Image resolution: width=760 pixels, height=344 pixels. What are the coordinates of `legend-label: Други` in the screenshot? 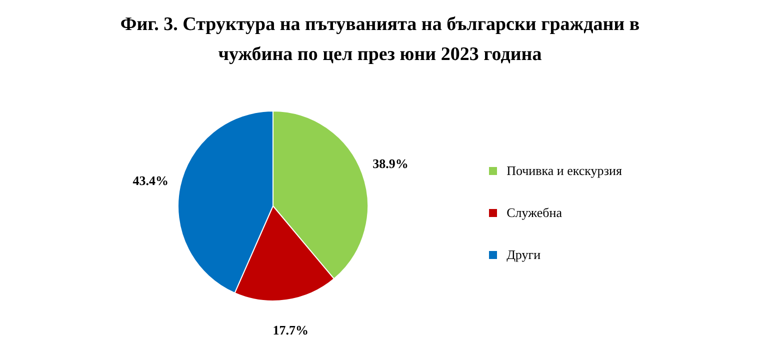 It's located at (523, 255).